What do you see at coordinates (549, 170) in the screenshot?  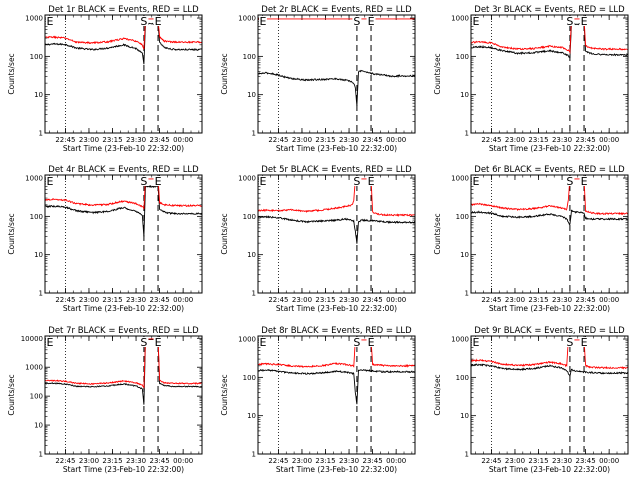 I see `panel-title: Det 6r BLACK = Events, RED = LLD` at bounding box center [549, 170].